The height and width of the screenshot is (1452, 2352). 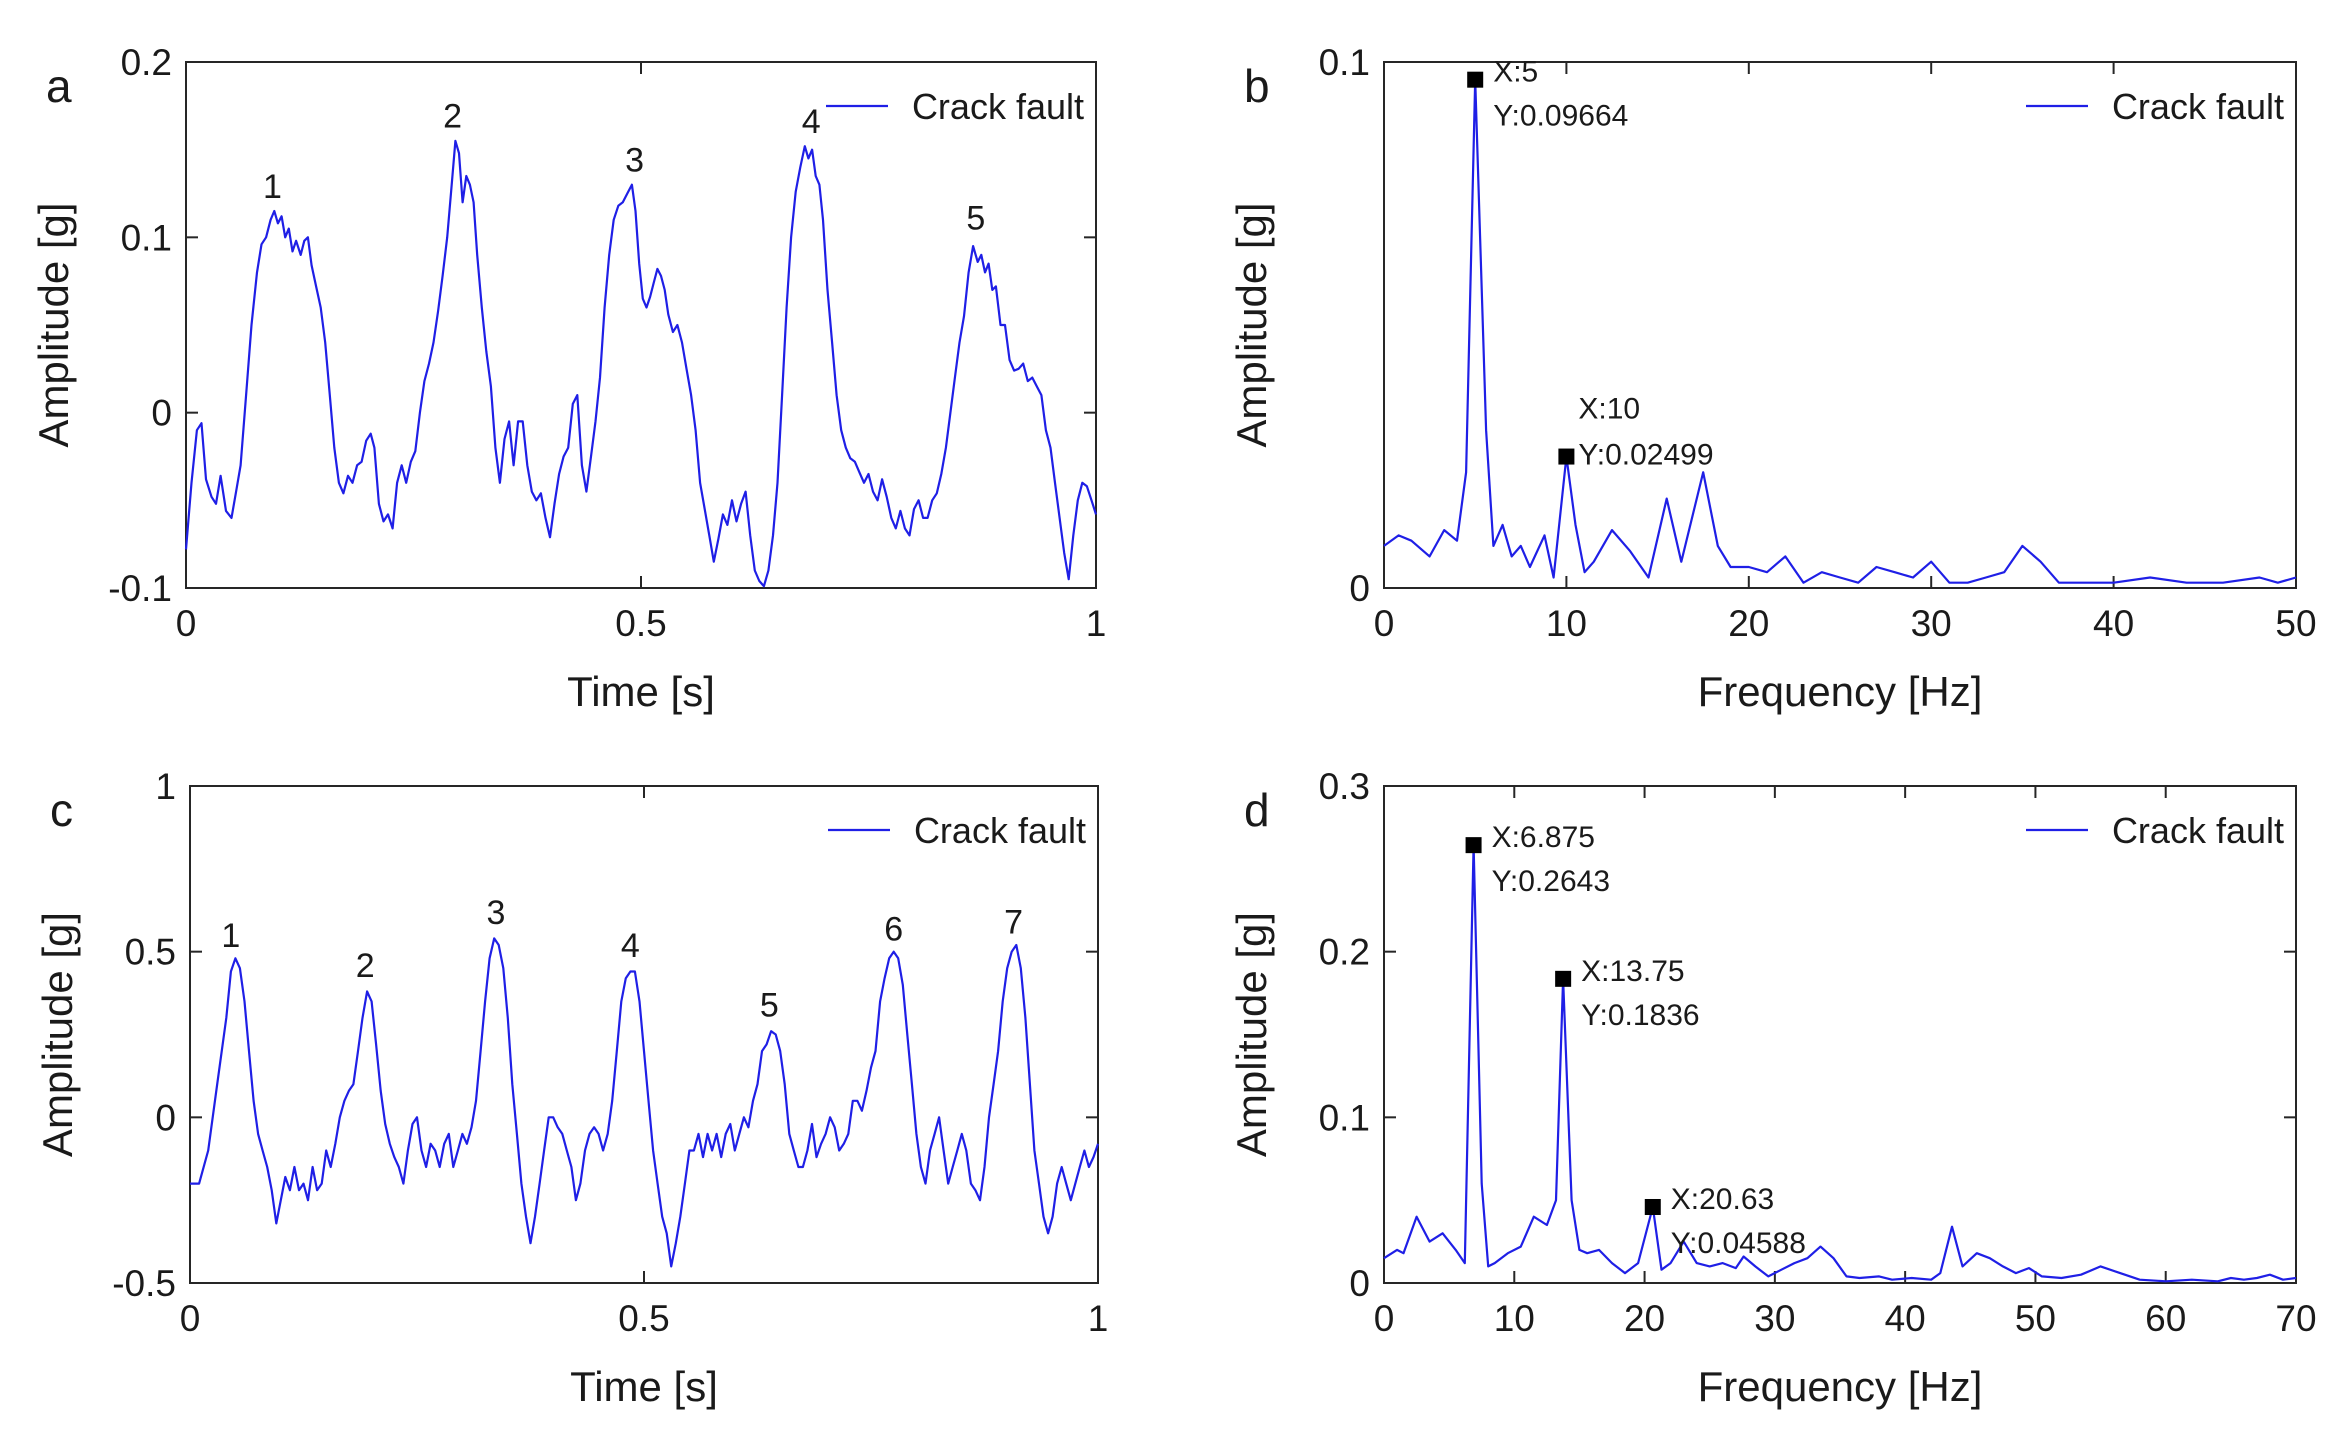 What do you see at coordinates (1344, 786) in the screenshot?
I see `y-tick-label: 0.3` at bounding box center [1344, 786].